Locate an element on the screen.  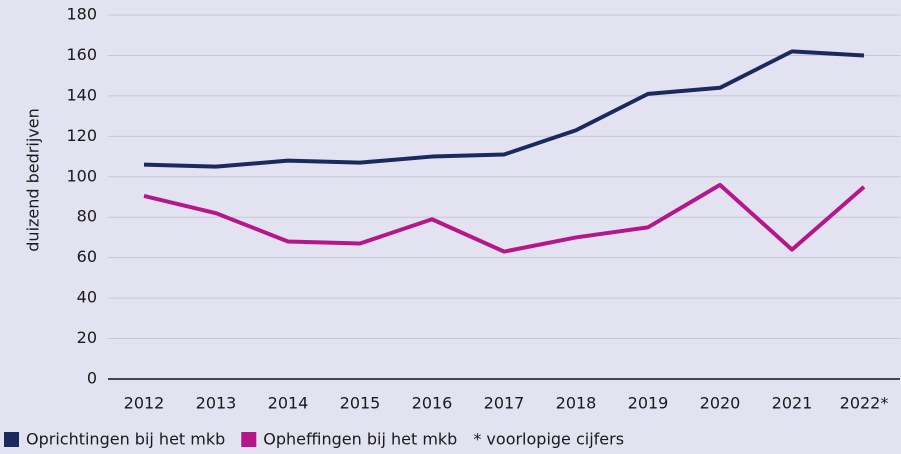
x-tick-label: 2020 is located at coordinates (720, 403).